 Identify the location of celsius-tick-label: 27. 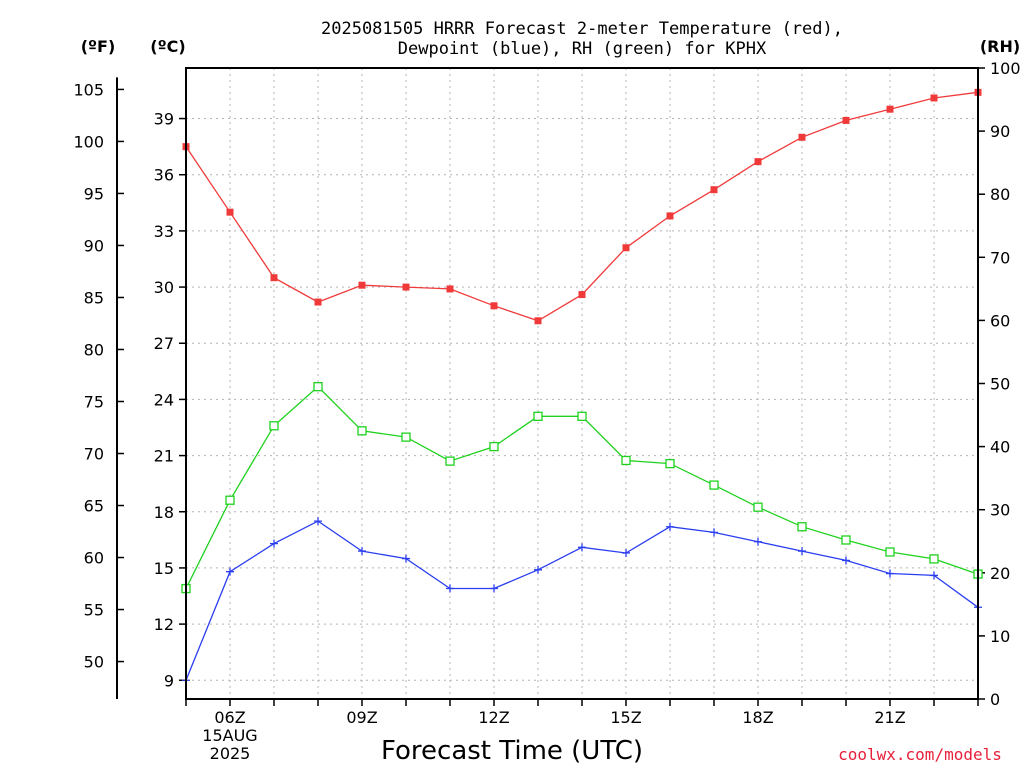
(164, 343).